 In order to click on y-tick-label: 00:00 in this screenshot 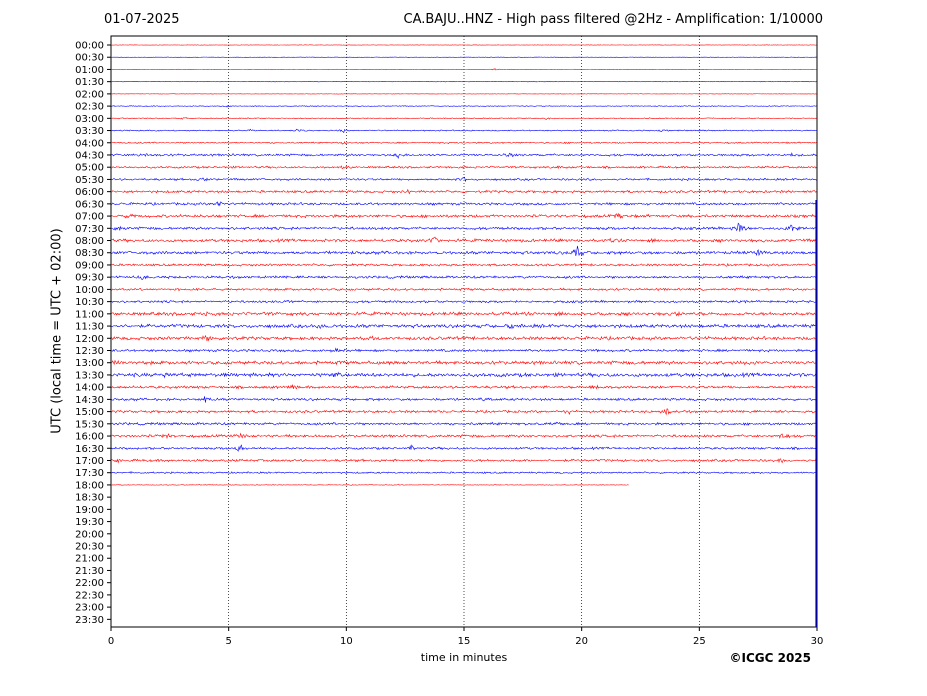, I will do `click(89, 46)`.